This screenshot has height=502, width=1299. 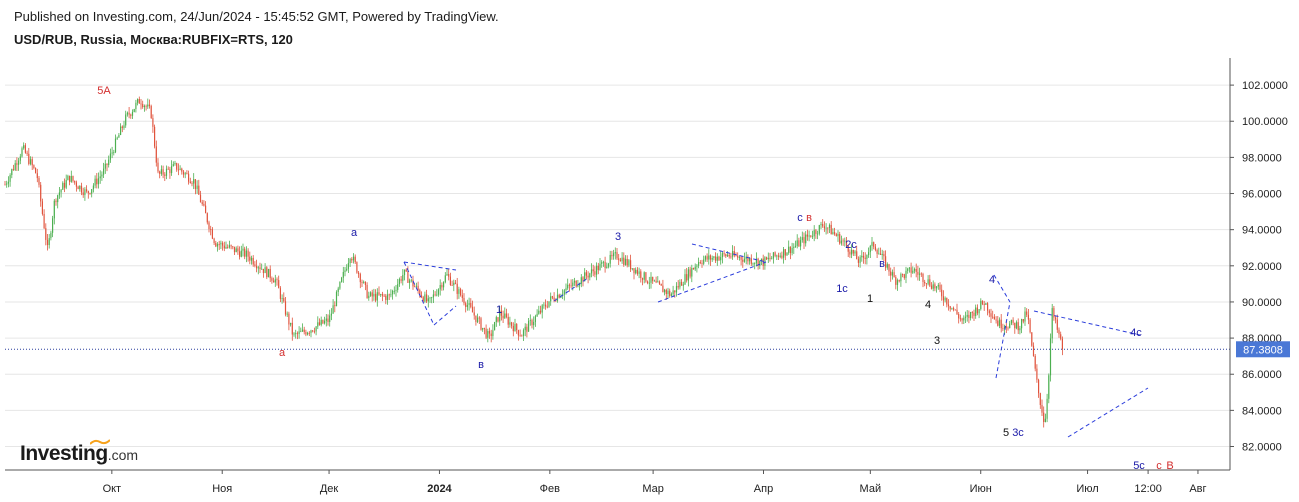 I want to click on logo-domain: .com, so click(x=123, y=455).